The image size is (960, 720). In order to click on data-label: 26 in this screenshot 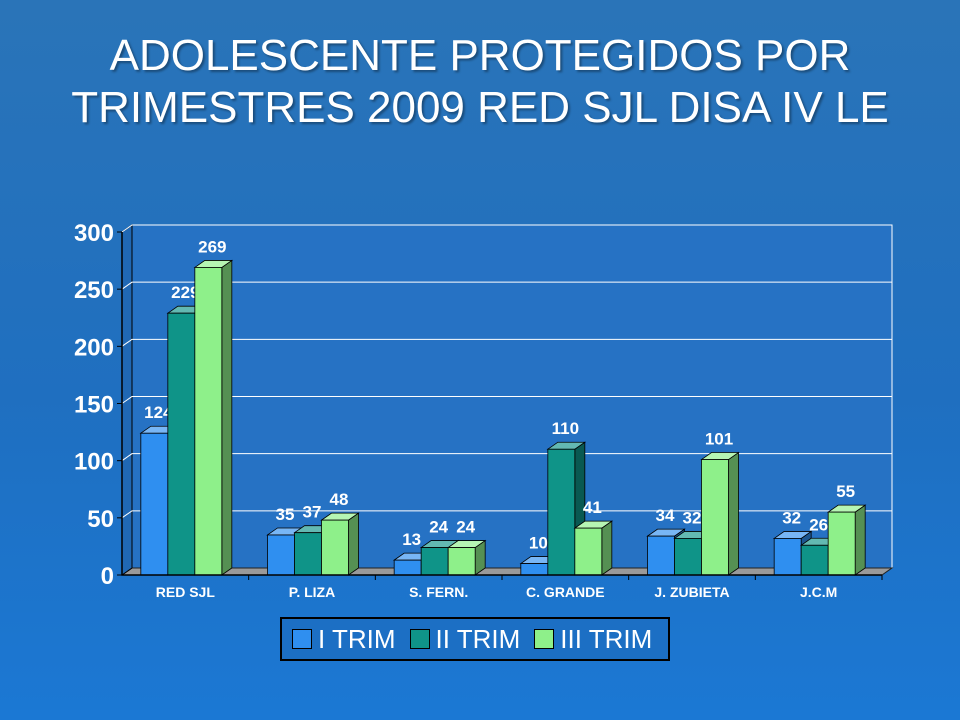, I will do `click(818, 524)`.